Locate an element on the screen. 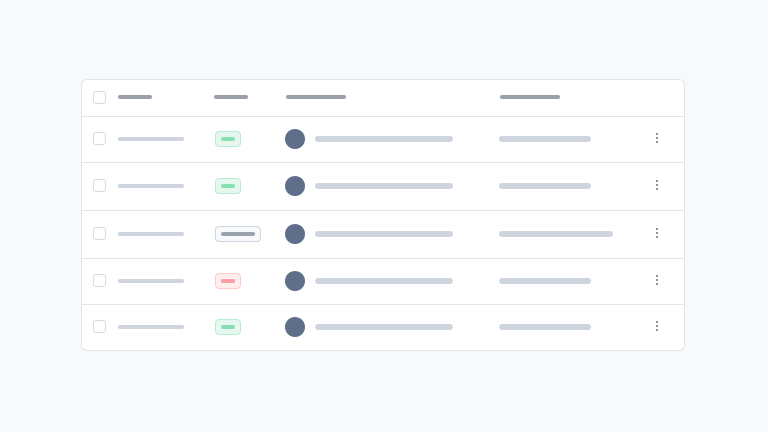 This screenshot has height=432, width=768. select-all-checkbox is located at coordinates (99, 97).